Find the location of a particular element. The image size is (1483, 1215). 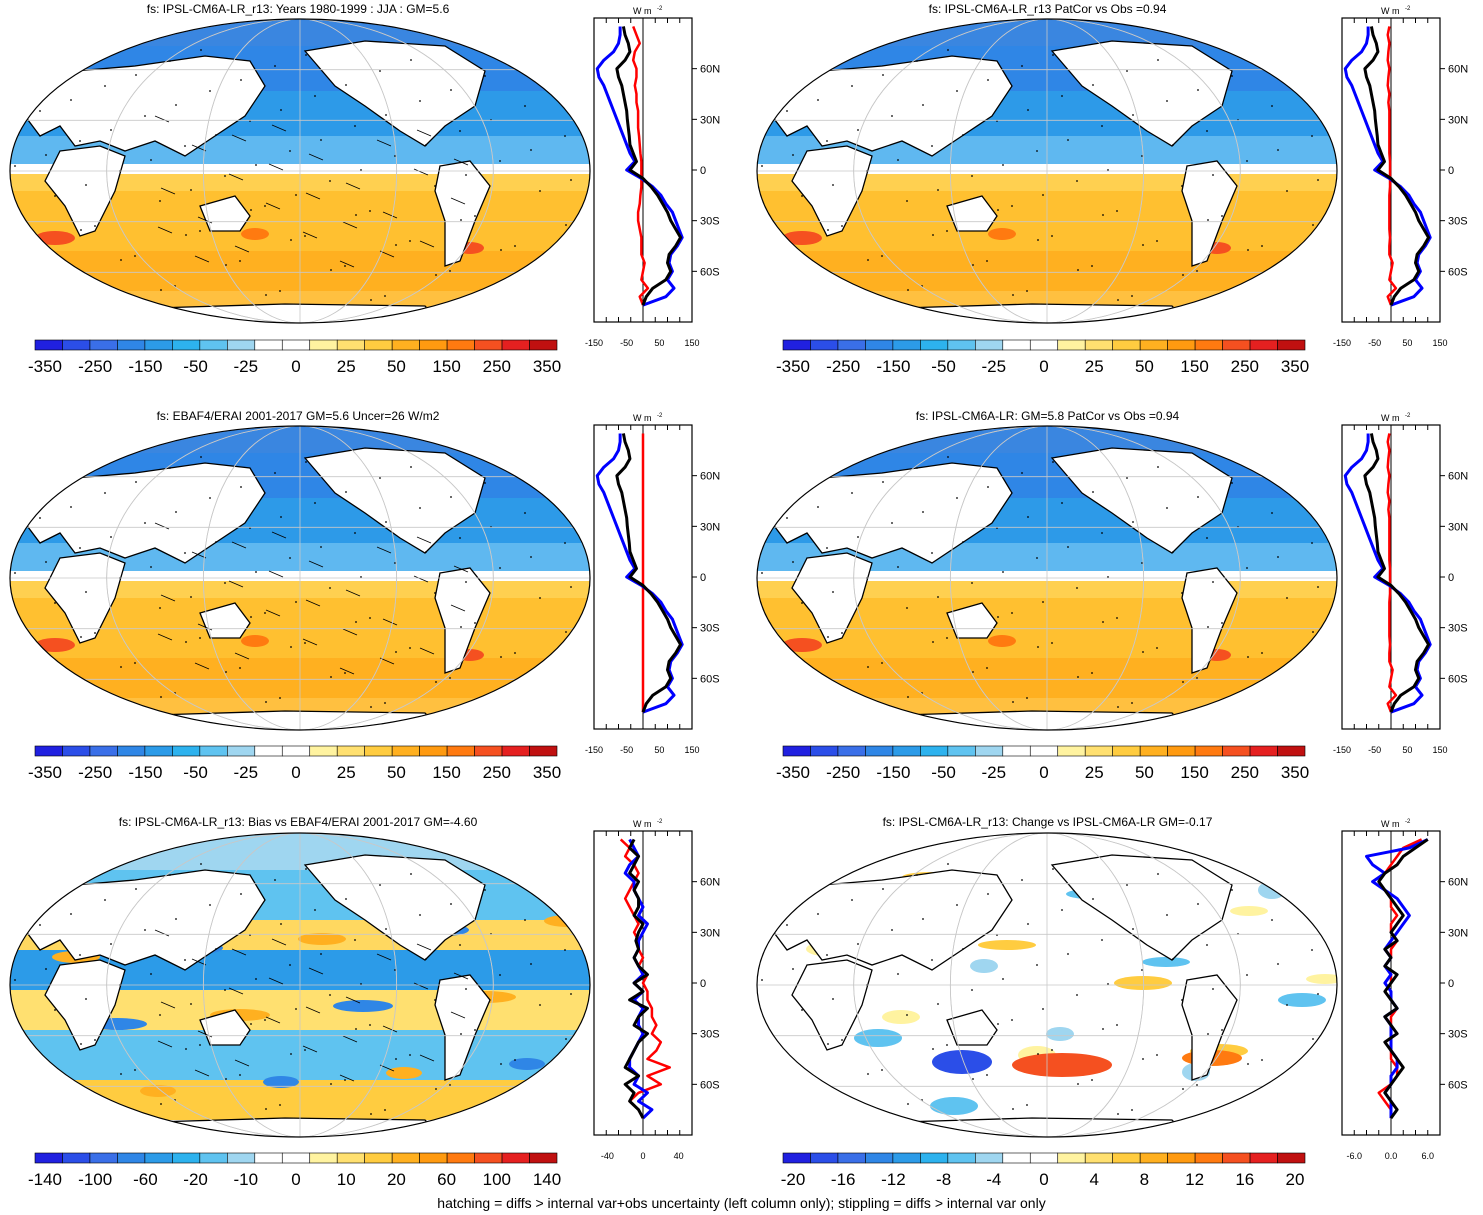

zonal-series-obs is located at coordinates (1387, 166).